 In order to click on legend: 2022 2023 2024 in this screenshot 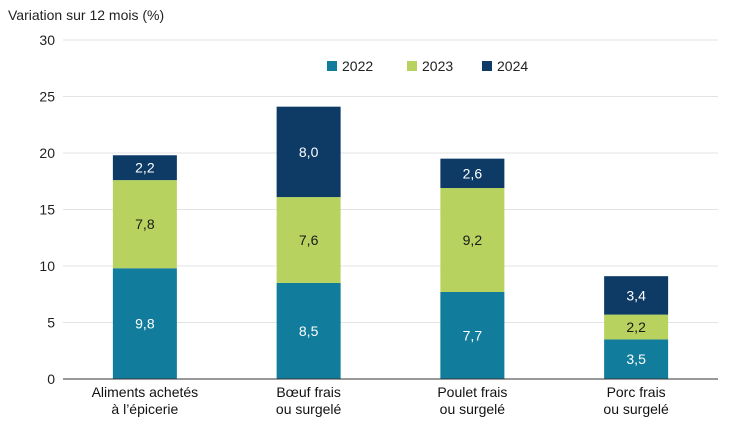, I will do `click(427, 66)`.